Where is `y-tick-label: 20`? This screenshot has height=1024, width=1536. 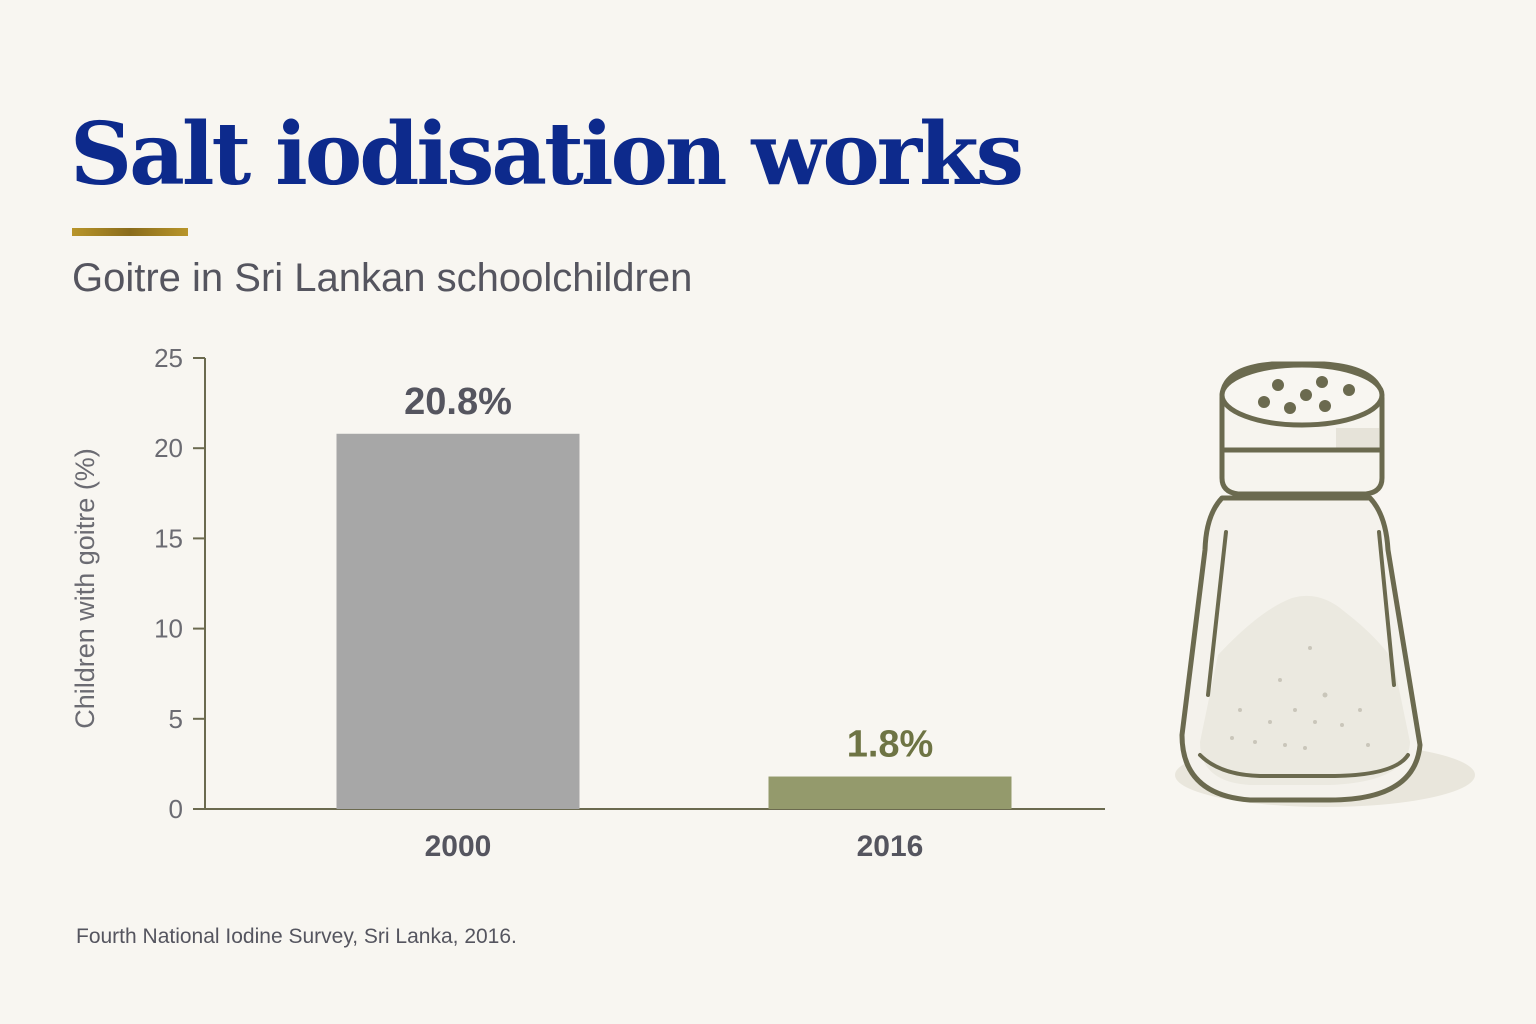
y-tick-label: 20 is located at coordinates (168, 448).